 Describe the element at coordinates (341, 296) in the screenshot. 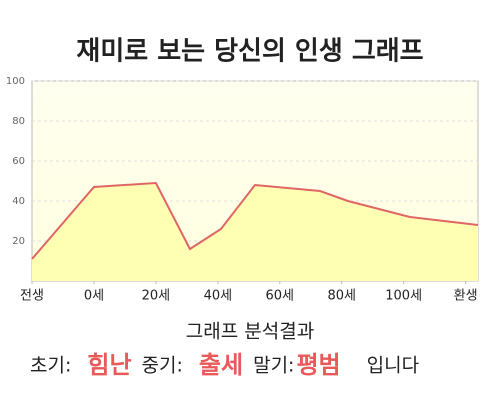

I see `x-tick-label: 80세` at that location.